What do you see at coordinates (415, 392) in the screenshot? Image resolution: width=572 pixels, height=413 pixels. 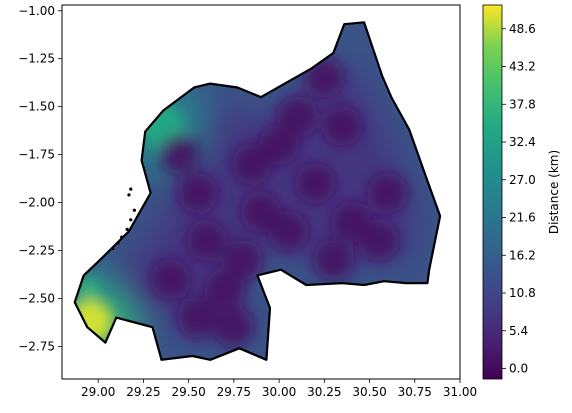 I see `x-tick-label: 30.75` at bounding box center [415, 392].